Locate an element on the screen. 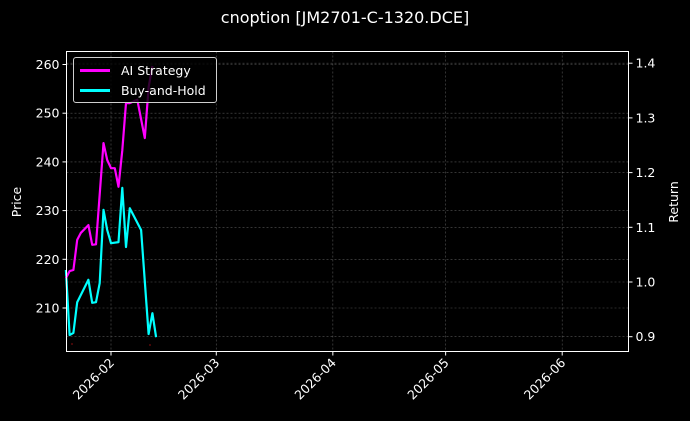 The height and width of the screenshot is (421, 690). legend-label: AI Strategy is located at coordinates (156, 70).